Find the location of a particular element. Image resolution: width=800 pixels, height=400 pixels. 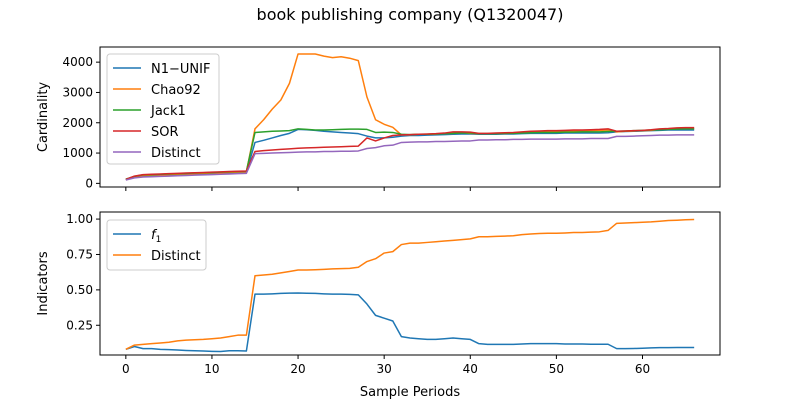

legend-label-1-0: f1 is located at coordinates (156, 236).